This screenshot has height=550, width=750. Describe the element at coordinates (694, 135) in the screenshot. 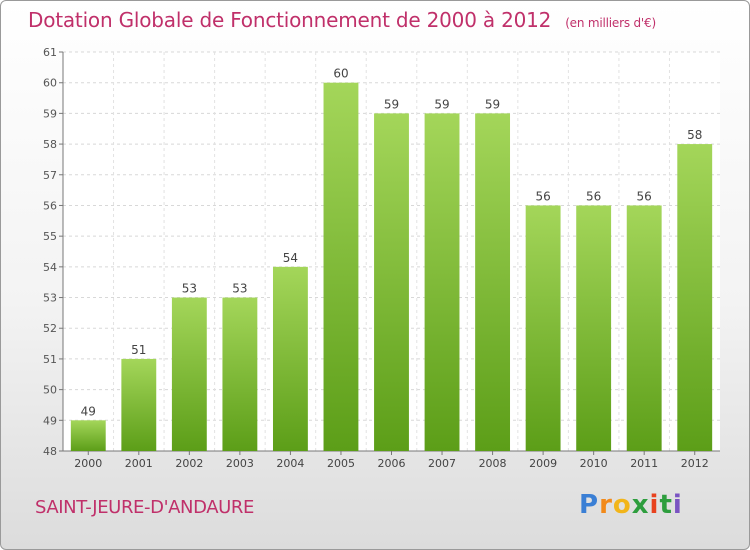

I see `data-label: 58` at that location.